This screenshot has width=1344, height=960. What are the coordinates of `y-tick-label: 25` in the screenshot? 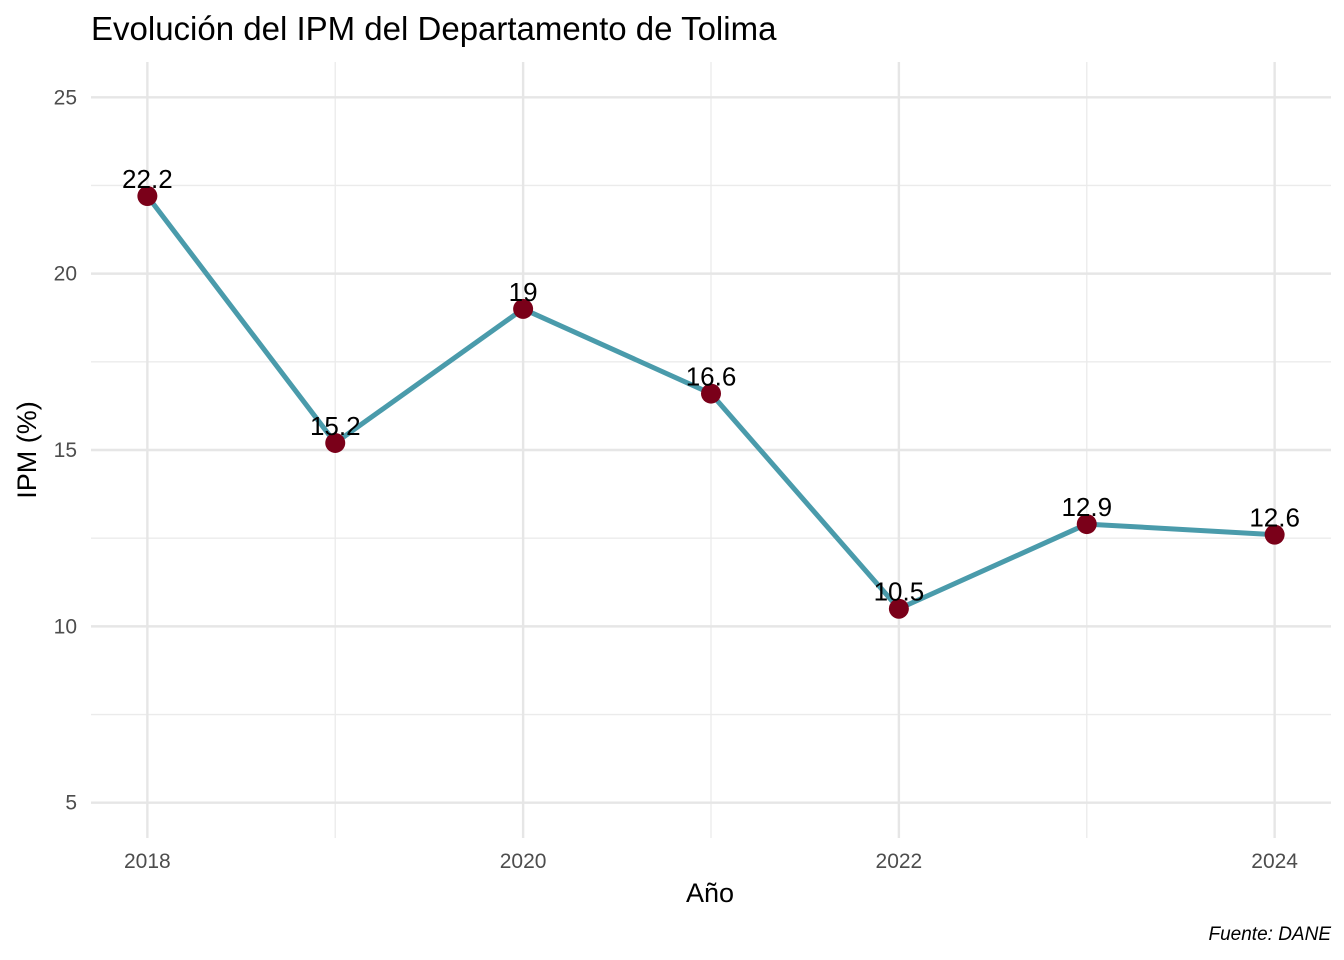 It's located at (65, 97).